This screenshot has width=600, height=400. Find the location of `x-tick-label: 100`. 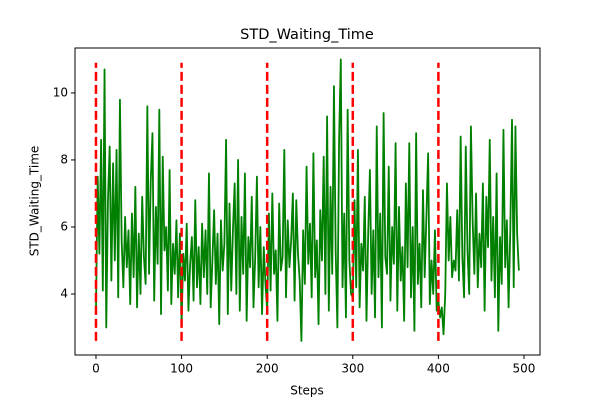

x-tick-label: 100 is located at coordinates (181, 369).